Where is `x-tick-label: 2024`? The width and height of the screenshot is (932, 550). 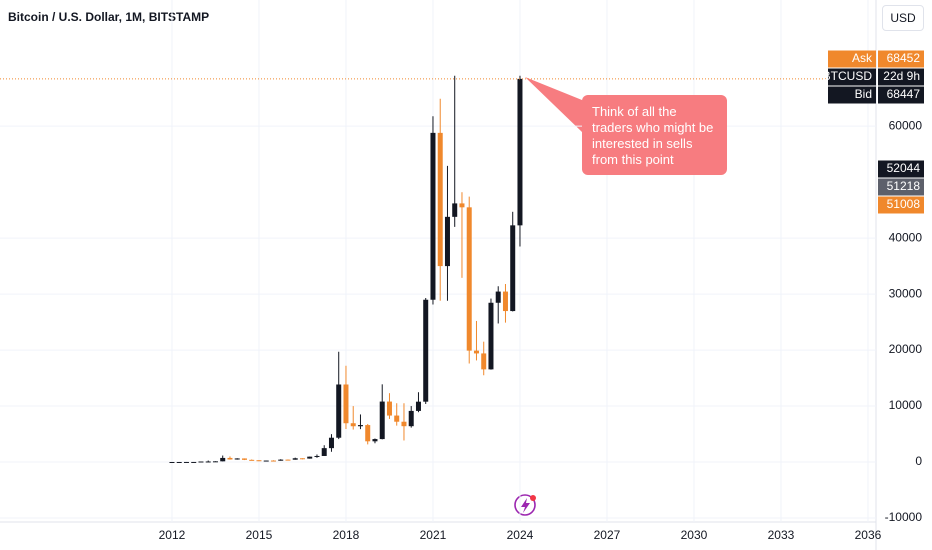 x-tick-label: 2024 is located at coordinates (520, 535).